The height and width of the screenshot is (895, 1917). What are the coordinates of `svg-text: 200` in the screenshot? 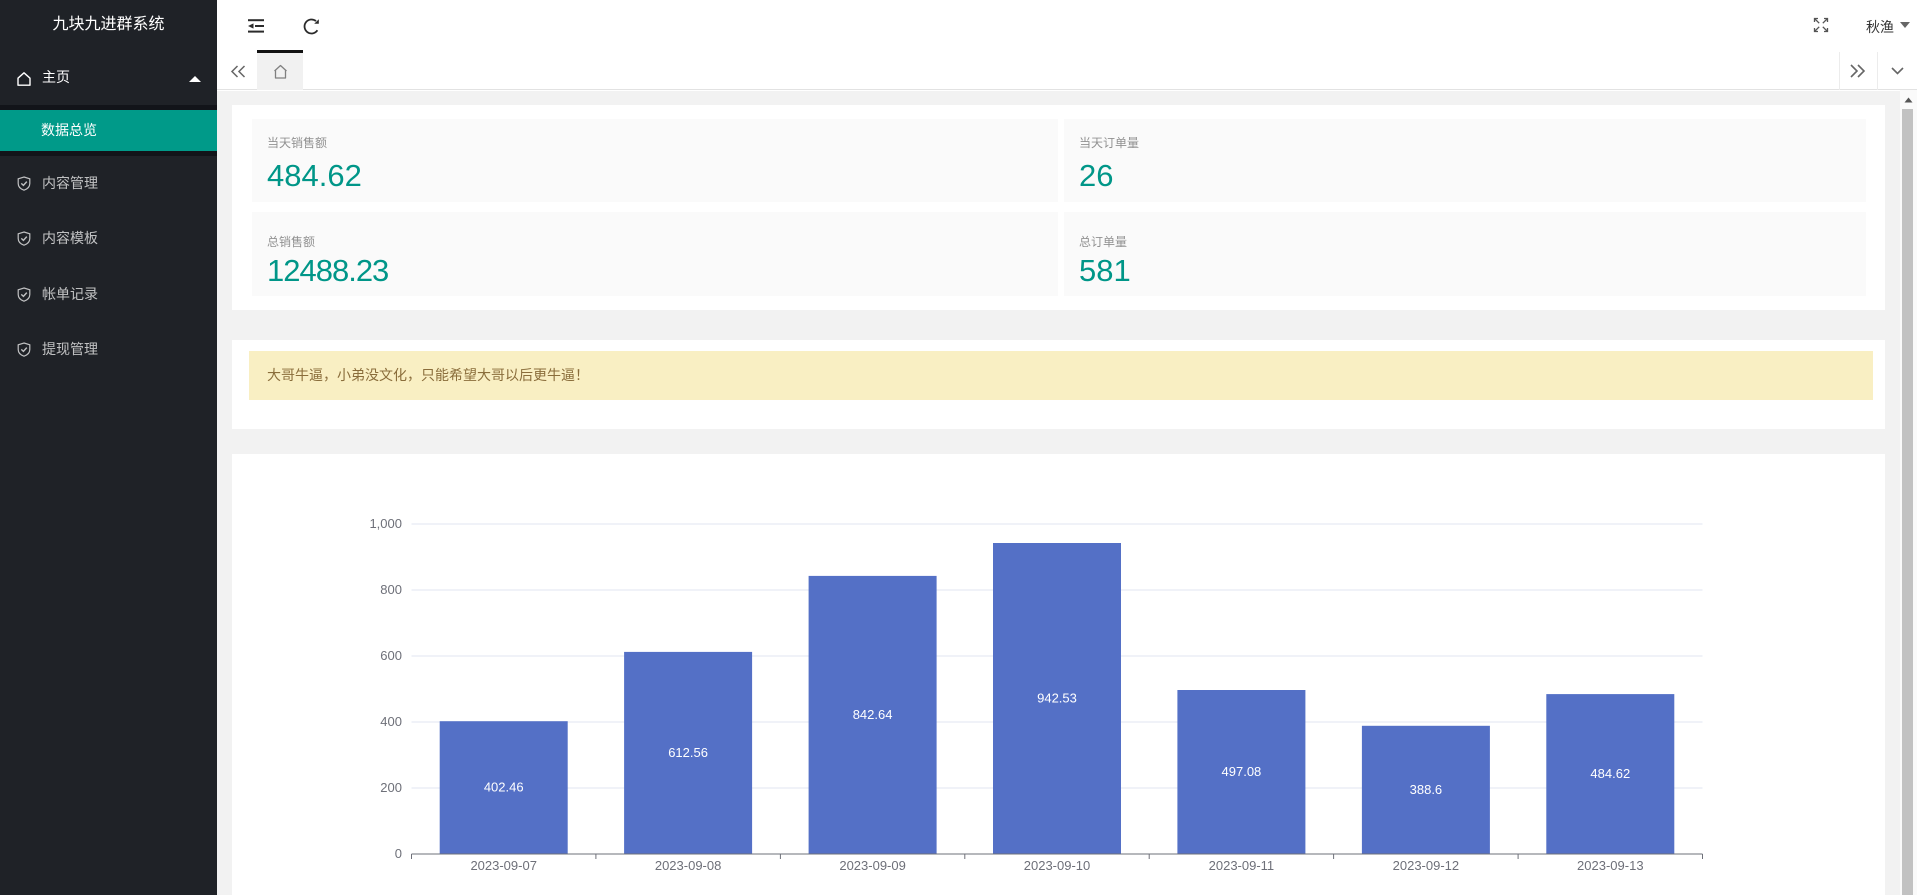 It's located at (391, 787).